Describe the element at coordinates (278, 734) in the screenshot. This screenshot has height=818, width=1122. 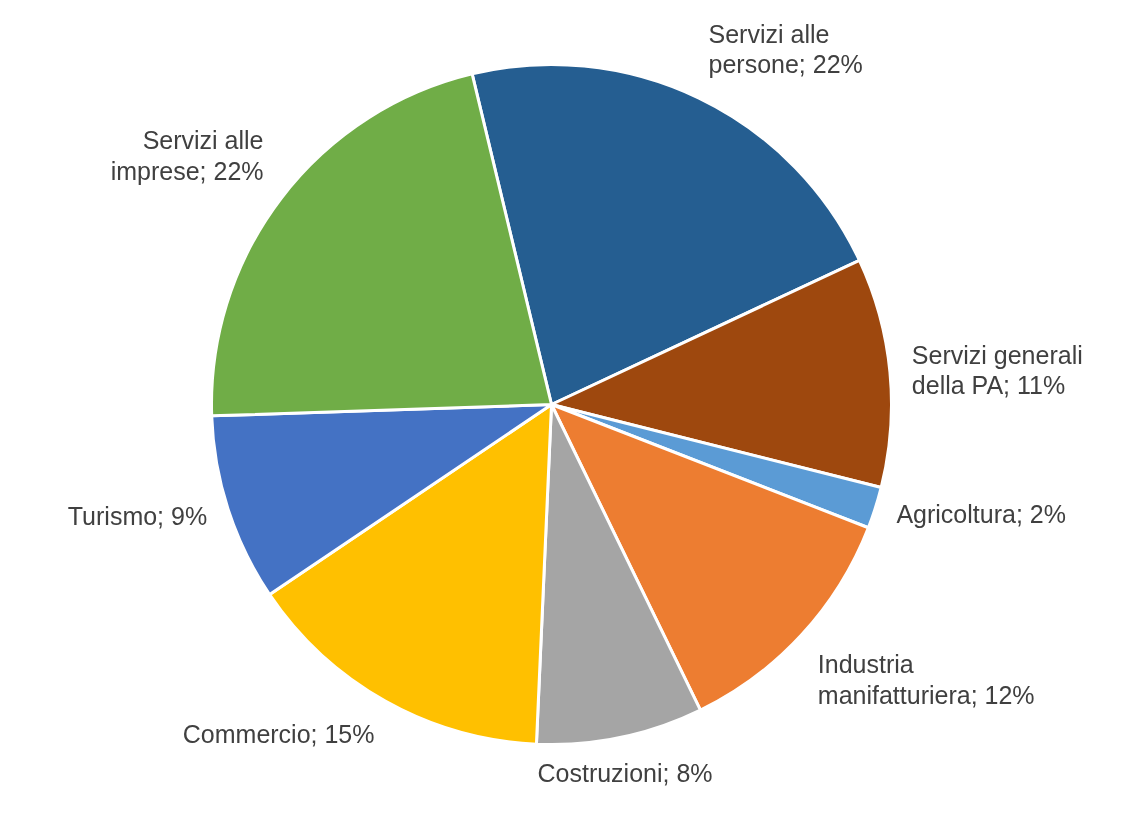
I see `slice-label: Commercio; 15%` at that location.